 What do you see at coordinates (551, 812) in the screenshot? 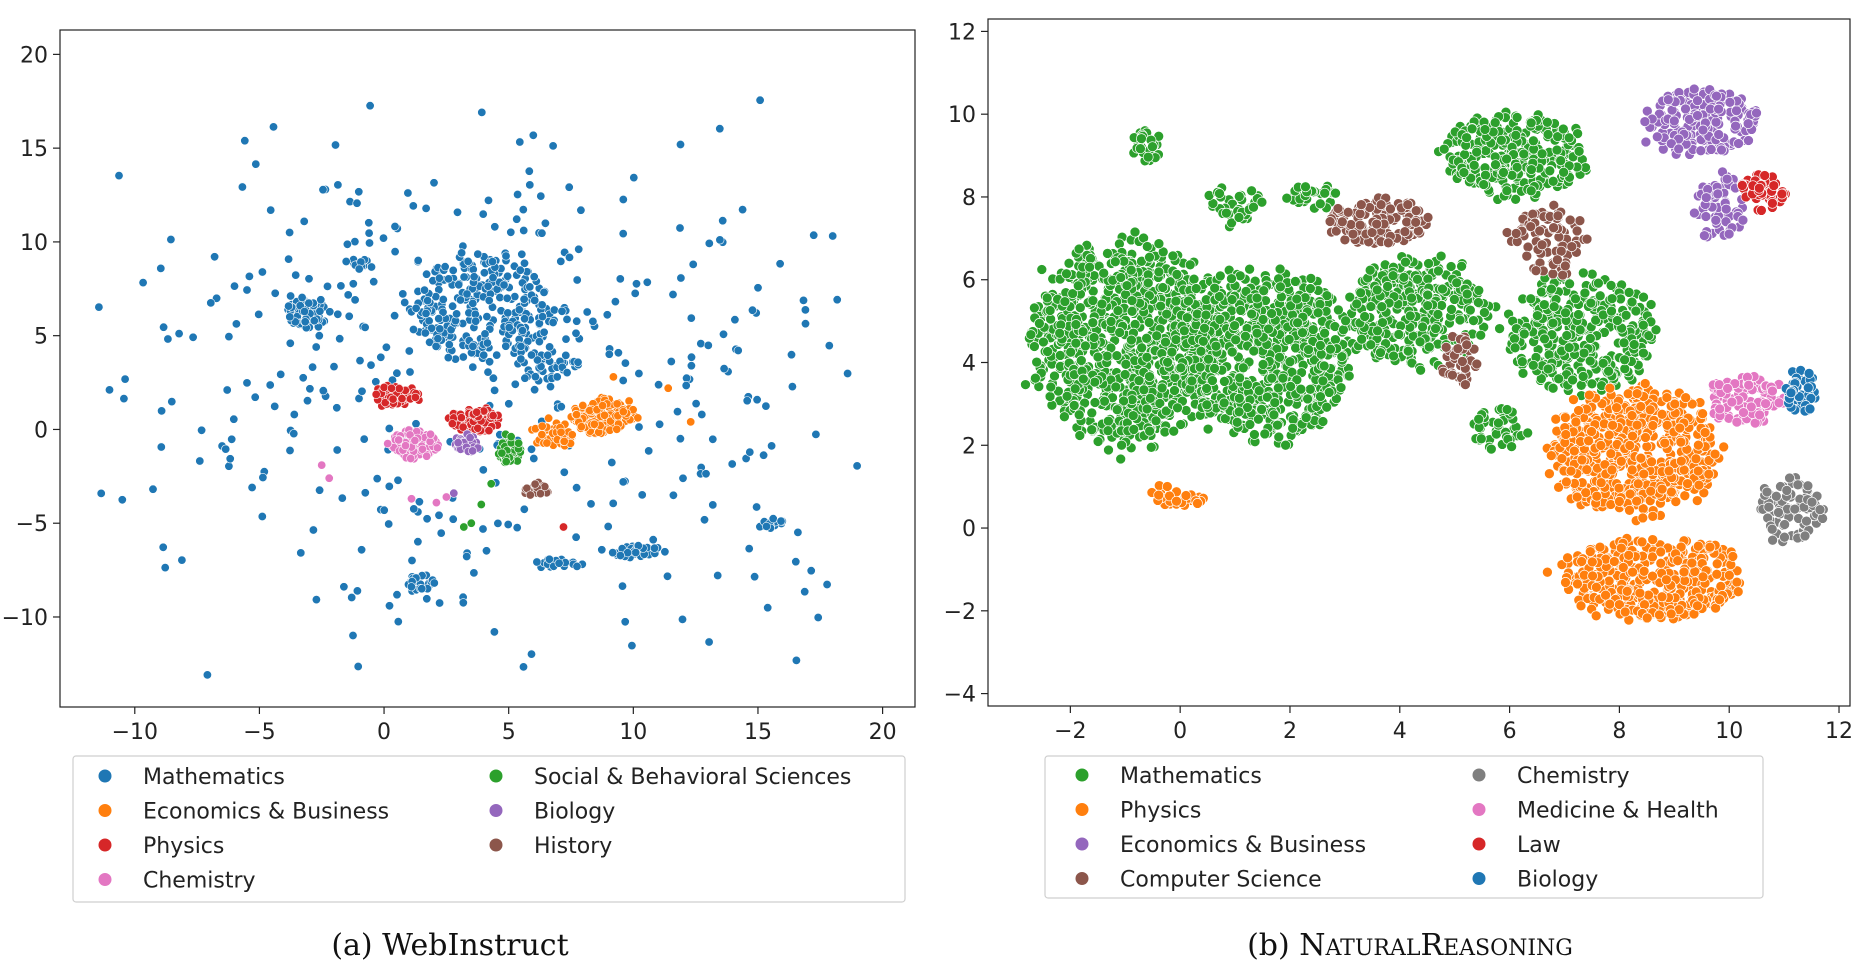
I see `legend-item-biology: Biology` at bounding box center [551, 812].